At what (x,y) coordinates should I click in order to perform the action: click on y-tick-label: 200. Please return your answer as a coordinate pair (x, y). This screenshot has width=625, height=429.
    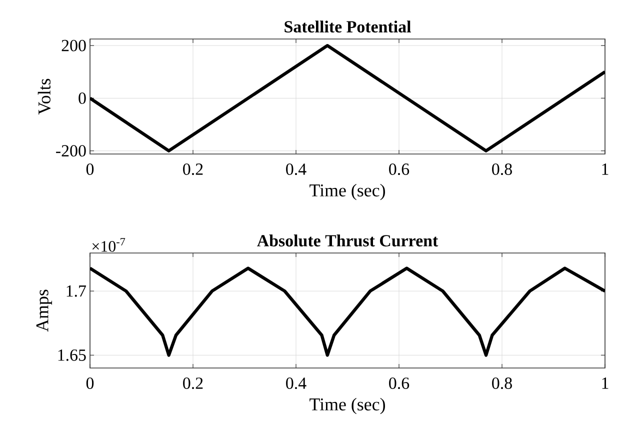
    Looking at the image, I should click on (74, 46).